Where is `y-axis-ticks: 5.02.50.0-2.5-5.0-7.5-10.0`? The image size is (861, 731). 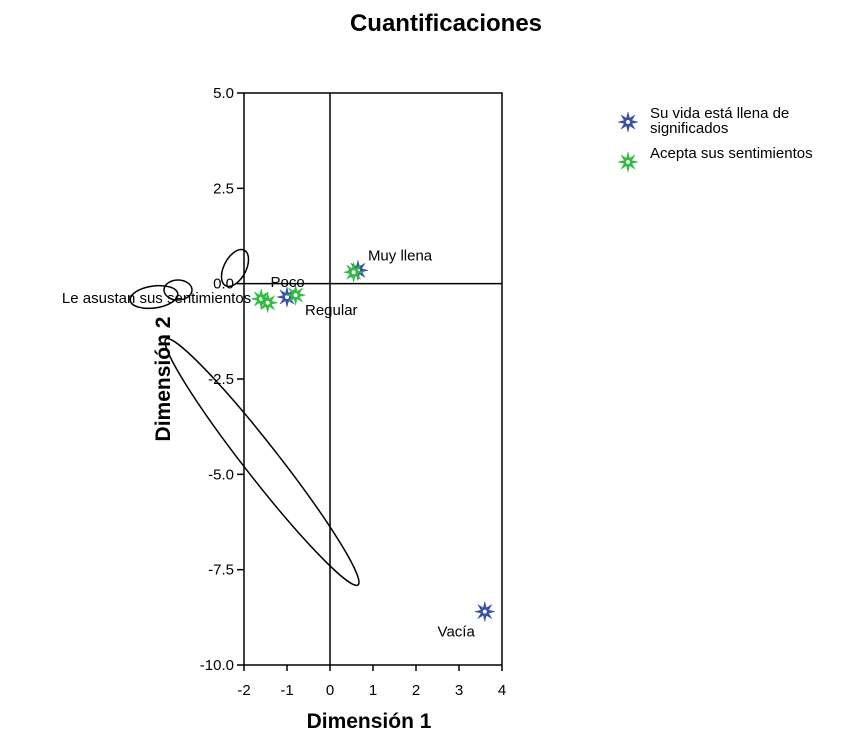 y-axis-ticks: 5.02.50.0-2.5-5.0-7.5-10.0 is located at coordinates (222, 379).